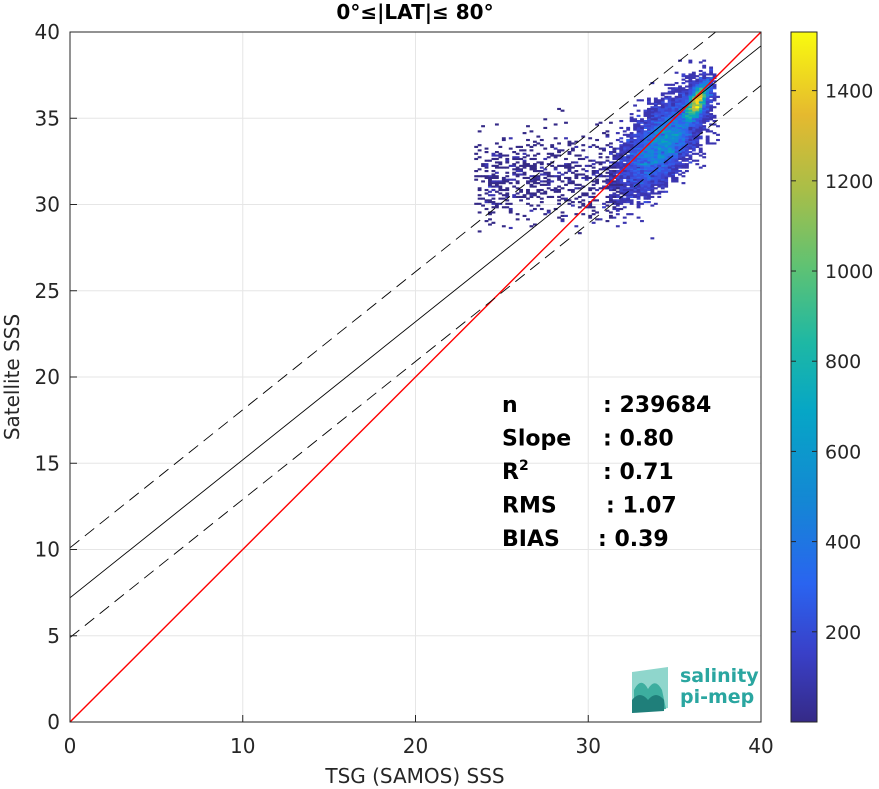 This screenshot has width=879, height=789. What do you see at coordinates (849, 182) in the screenshot?
I see `colorbar-tick-label: 1200` at bounding box center [849, 182].